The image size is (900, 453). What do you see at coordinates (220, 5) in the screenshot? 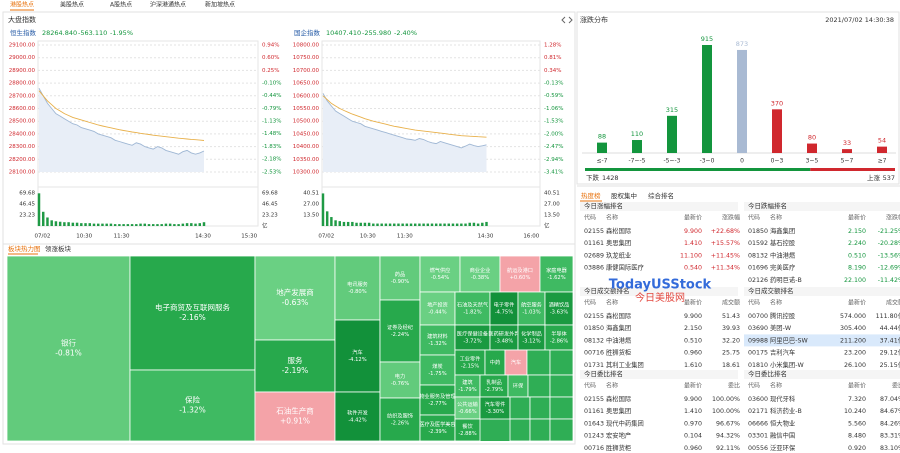
I see `top-tab: 新加坡热点` at bounding box center [220, 5].